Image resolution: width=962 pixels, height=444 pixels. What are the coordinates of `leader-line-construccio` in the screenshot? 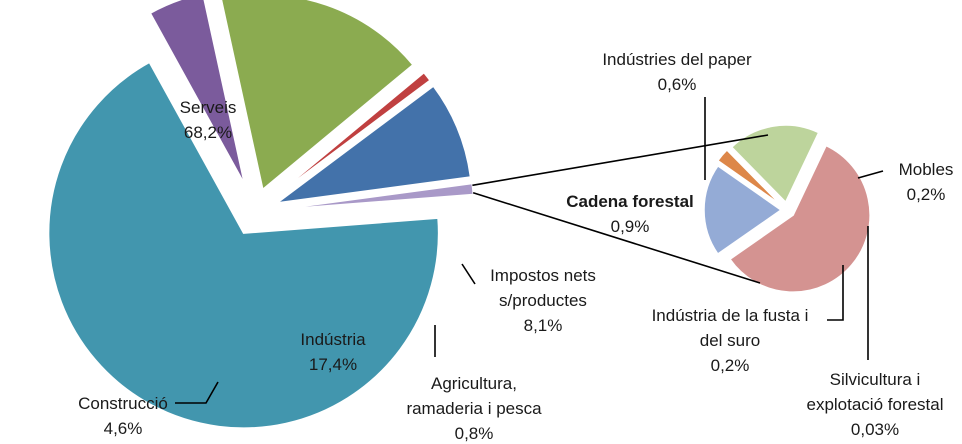 It's located at (197, 392).